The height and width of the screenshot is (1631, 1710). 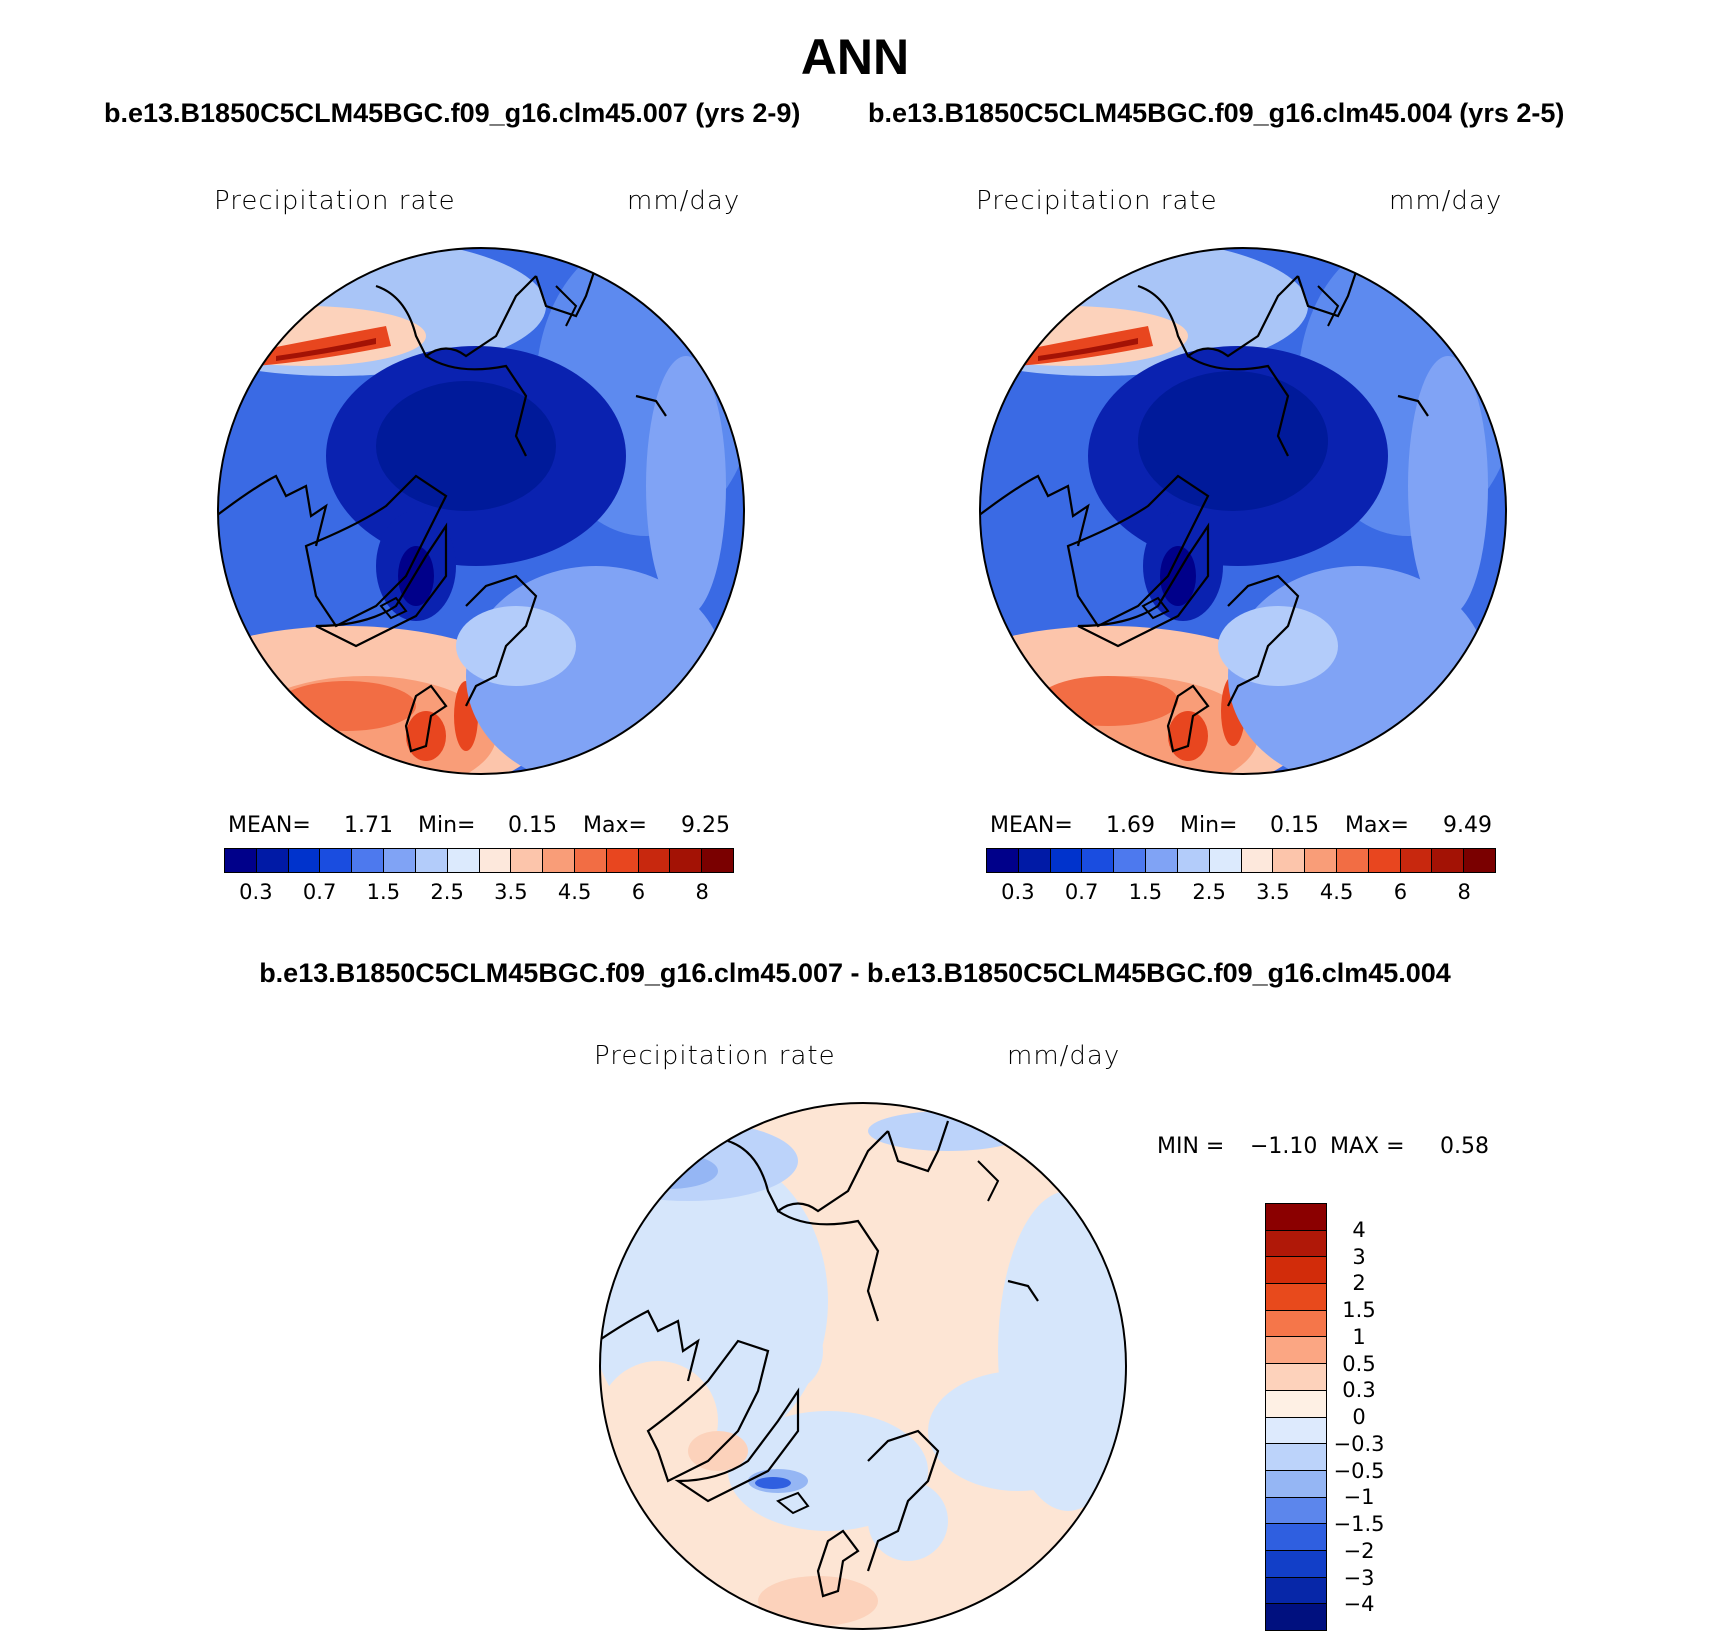 I want to click on panel-1-units-label: mm/day, so click(x=684, y=201).